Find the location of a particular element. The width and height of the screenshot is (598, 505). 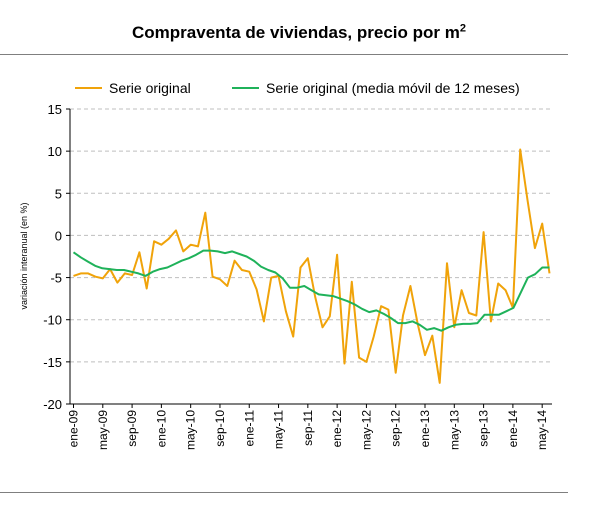

chart-title-superscript: 2 is located at coordinates (462, 28).